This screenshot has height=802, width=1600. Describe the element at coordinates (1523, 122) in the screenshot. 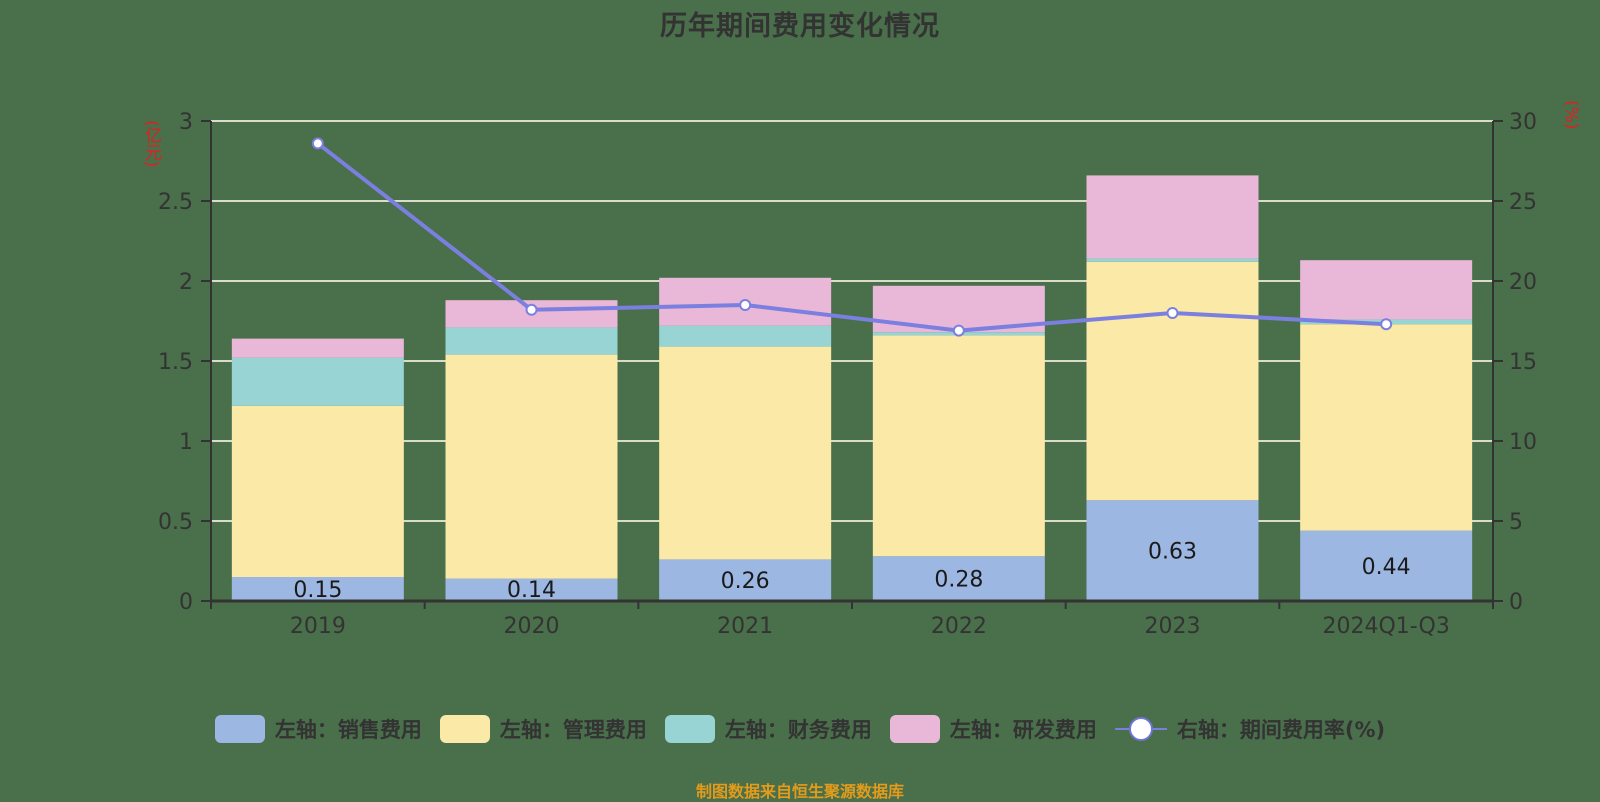

I see `right-tick-label: 30` at that location.